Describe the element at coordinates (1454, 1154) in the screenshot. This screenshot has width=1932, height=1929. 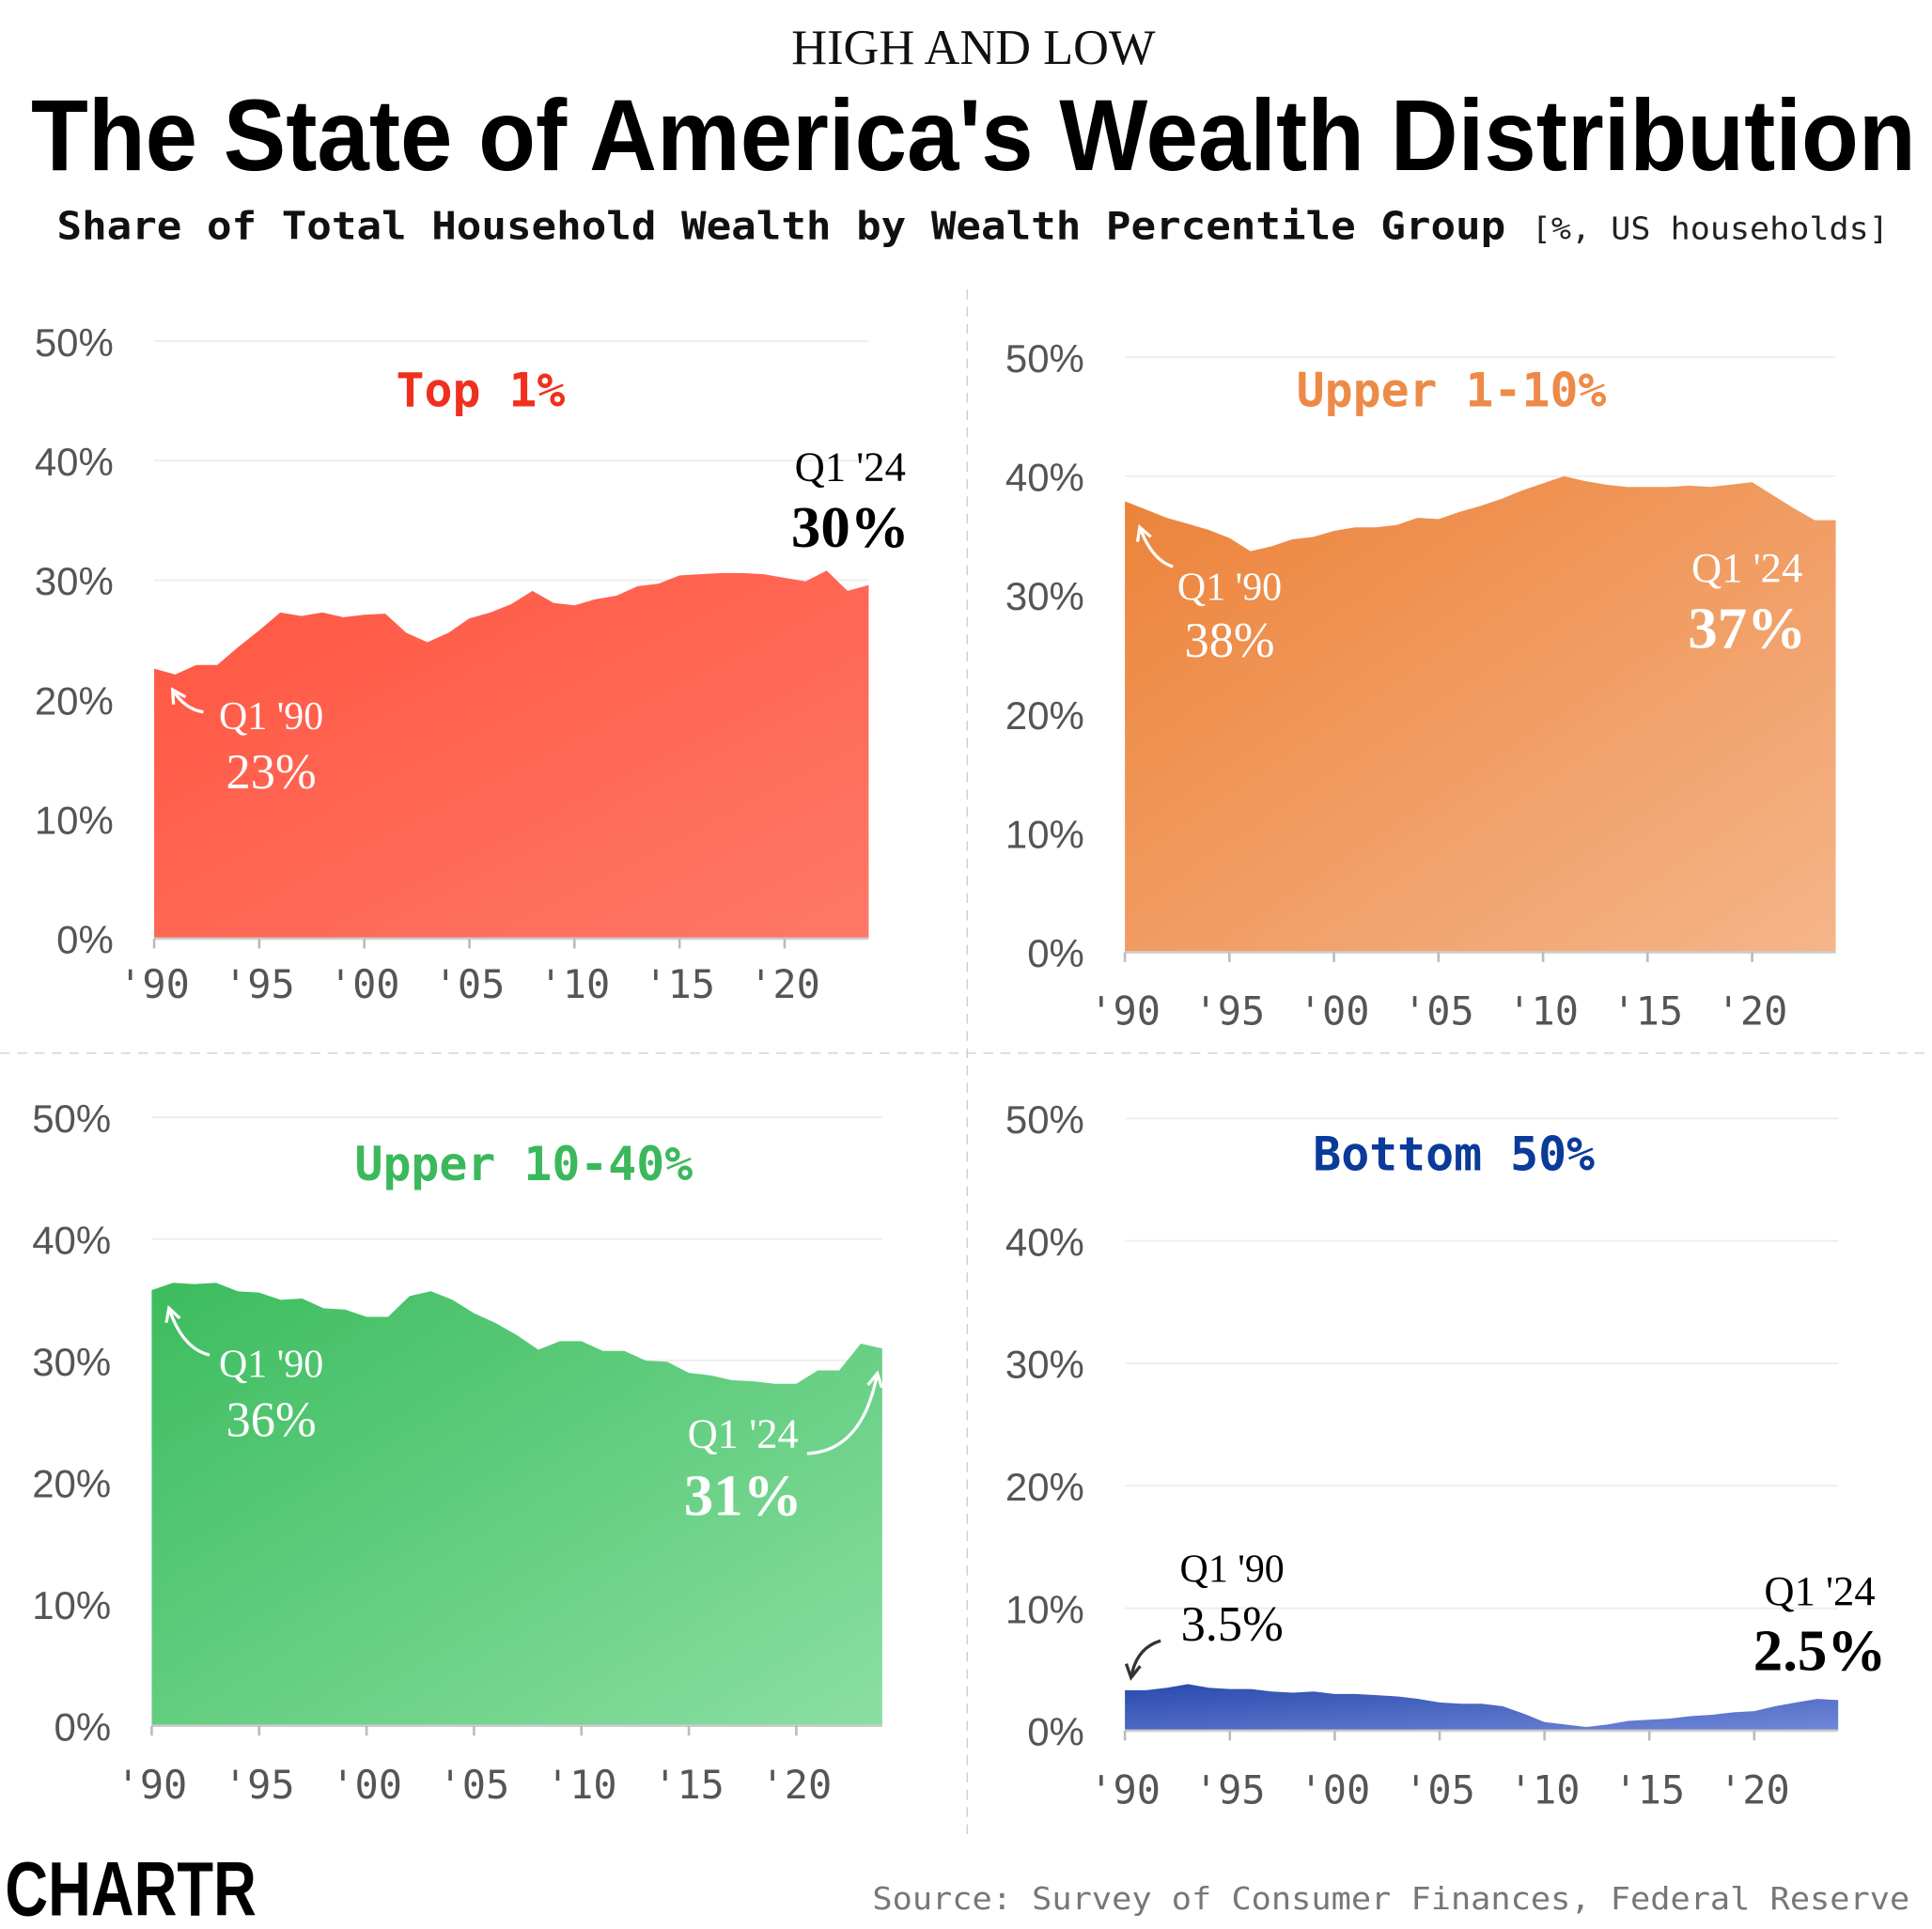
I see `panel-title: Bottom 50%` at that location.